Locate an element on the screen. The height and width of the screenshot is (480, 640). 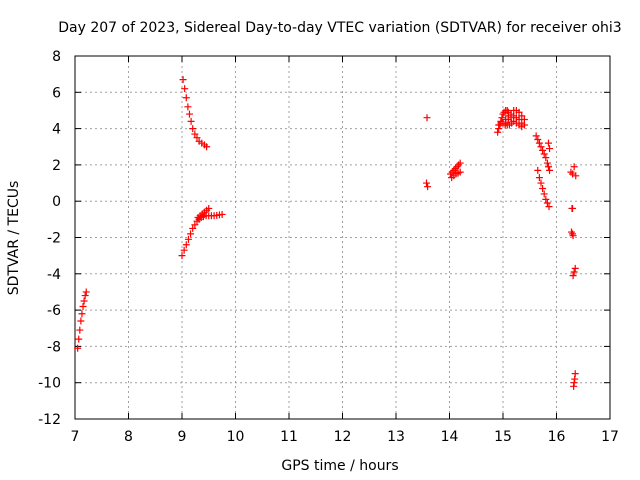
y-tick-label: -6 is located at coordinates (54, 311).